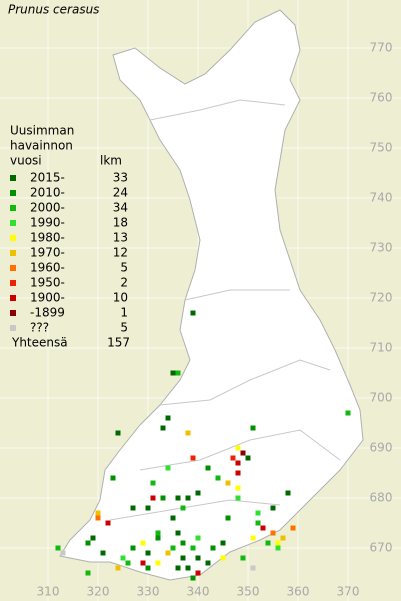 The image size is (401, 601). What do you see at coordinates (39, 343) in the screenshot?
I see `total-label: Yhteensä` at bounding box center [39, 343].